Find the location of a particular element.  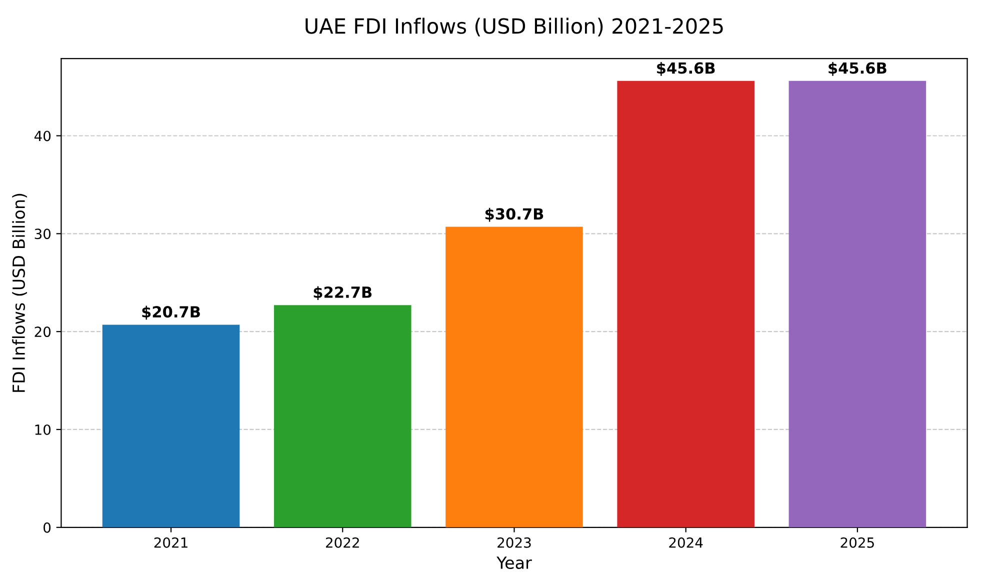

data-label: $22.7B is located at coordinates (343, 293).